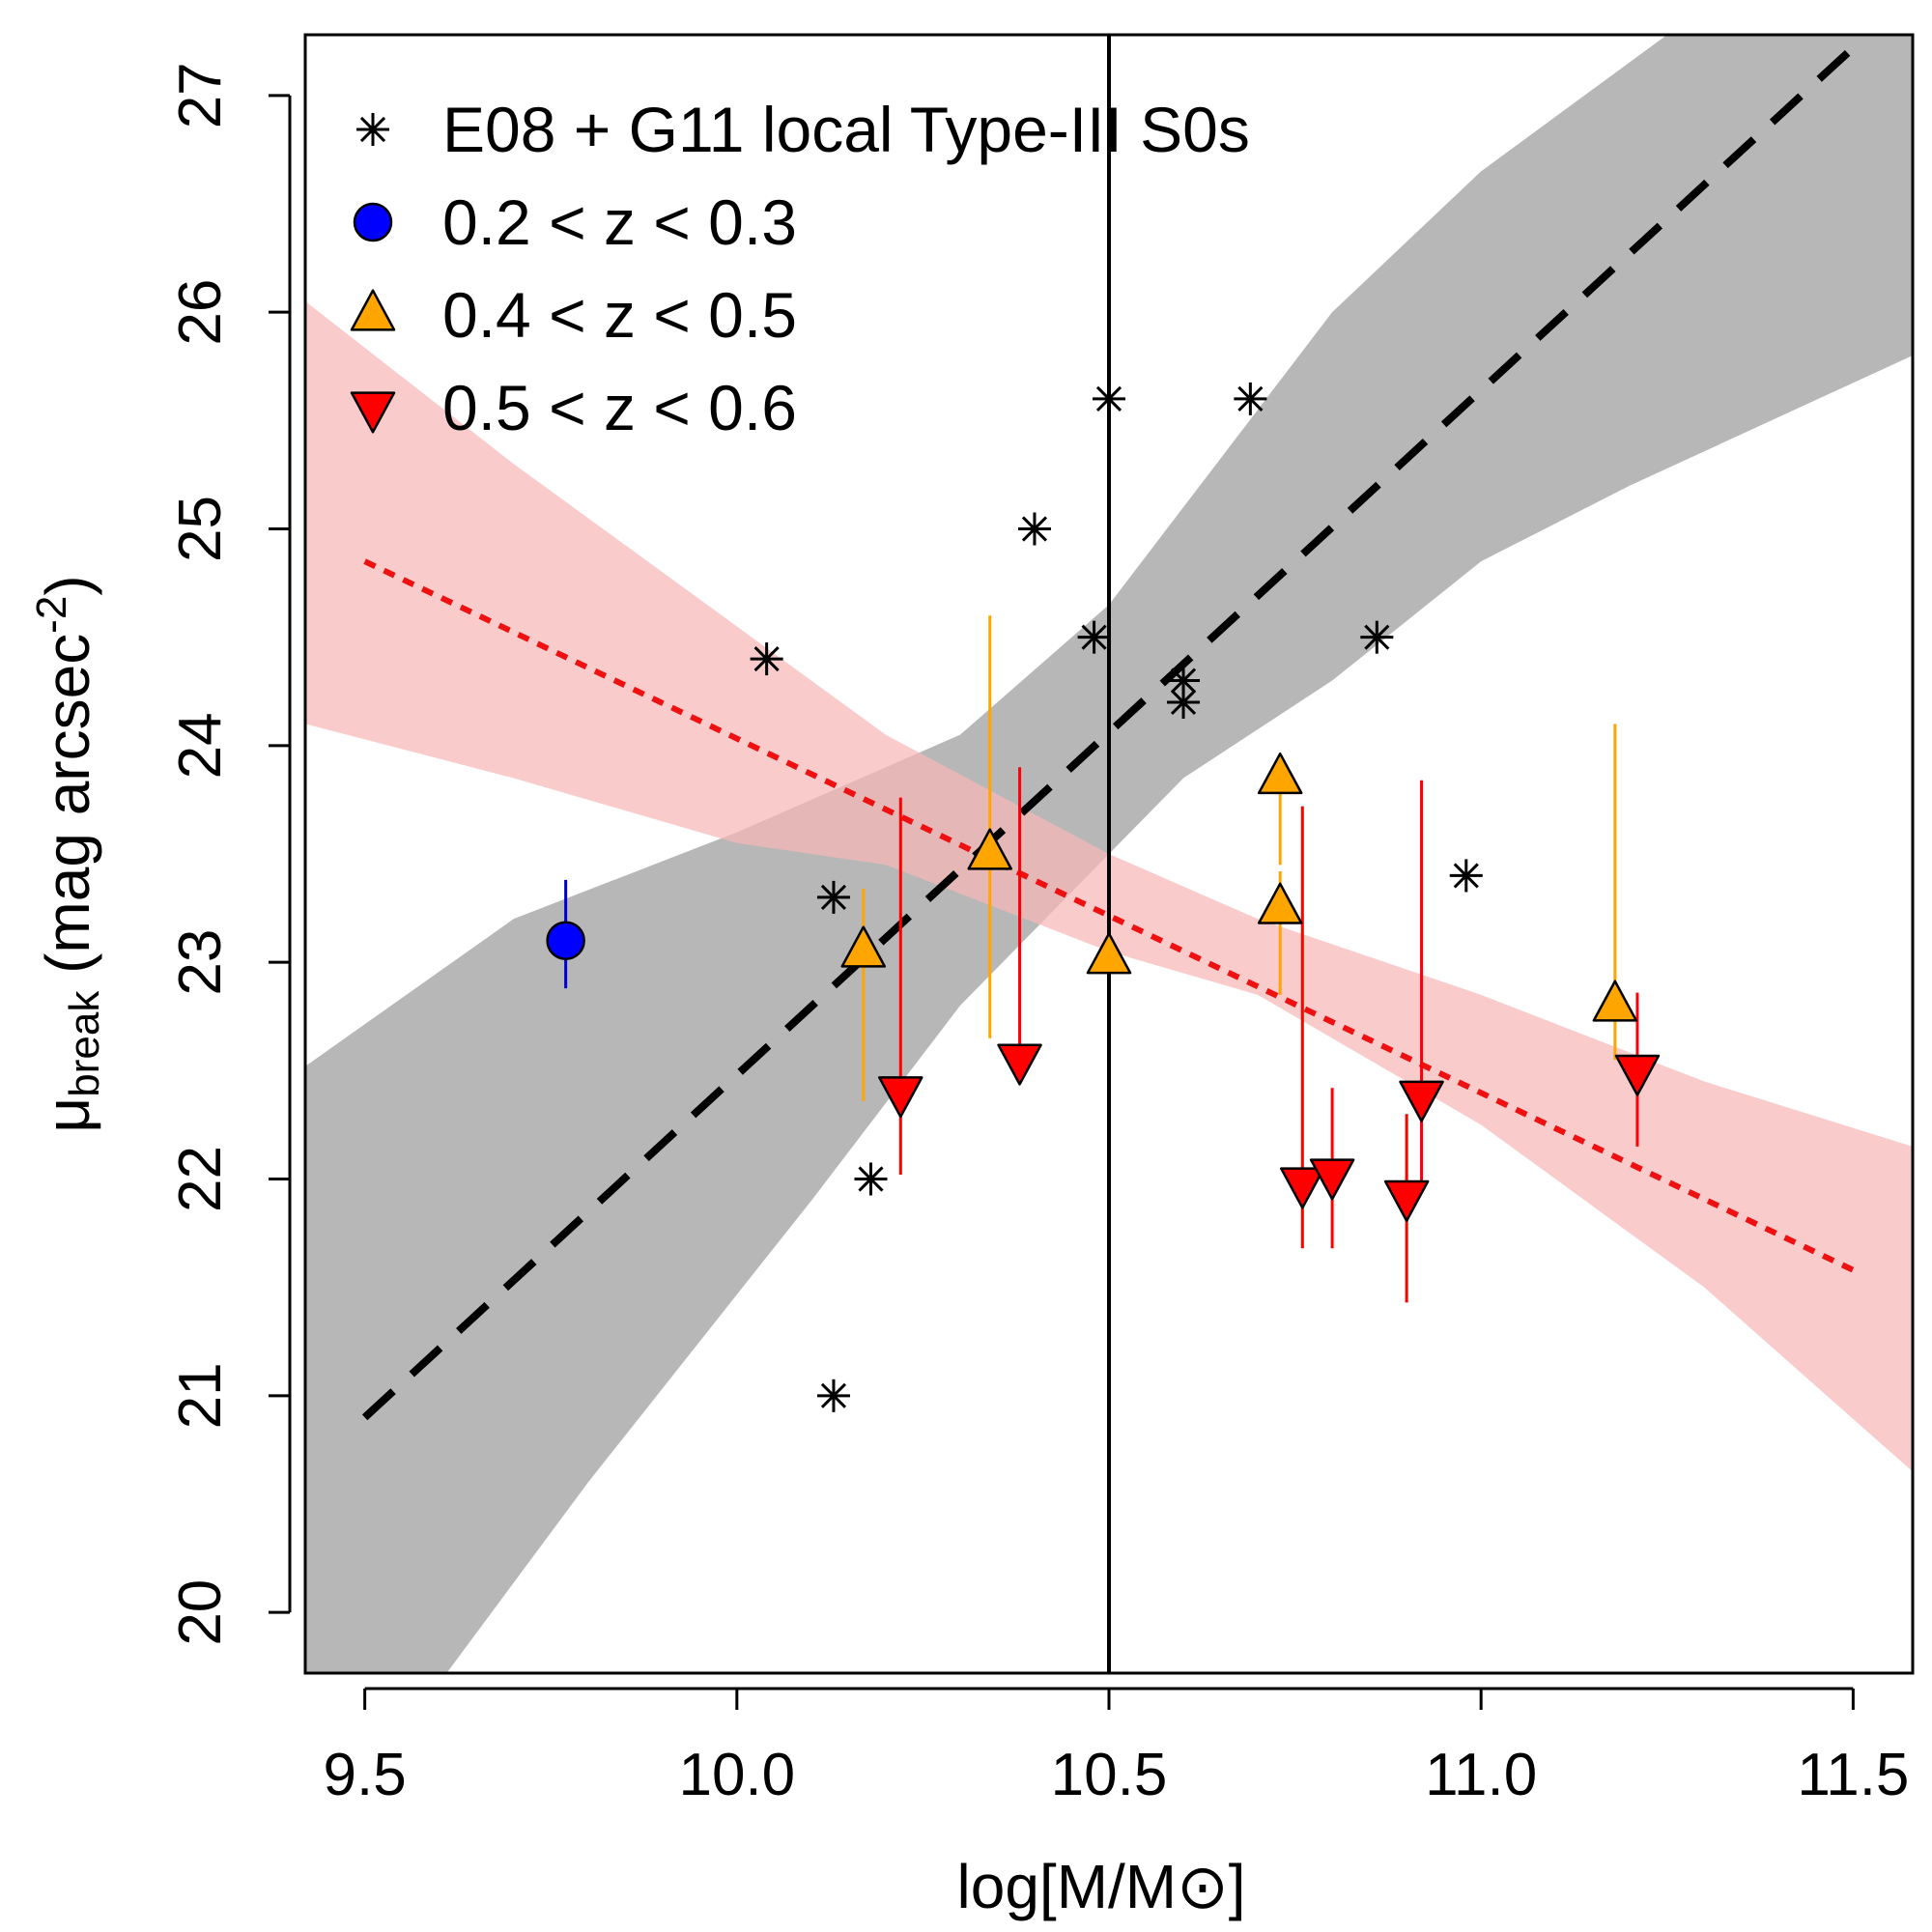  Describe the element at coordinates (200, 529) in the screenshot. I see `y-tick-label-5: 25` at that location.